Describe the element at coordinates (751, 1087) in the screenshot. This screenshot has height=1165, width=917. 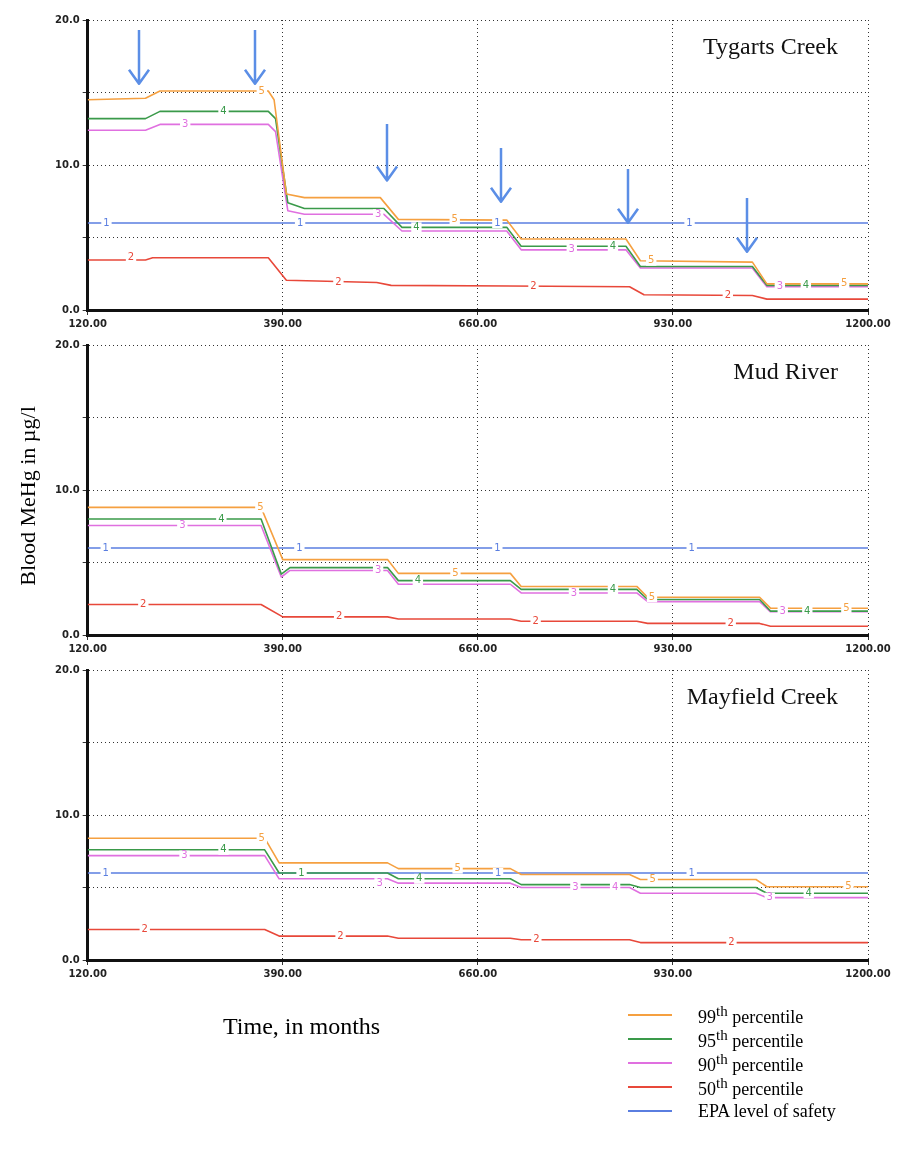
I see `legend-label: 50$^{th}$ percentile` at that location.